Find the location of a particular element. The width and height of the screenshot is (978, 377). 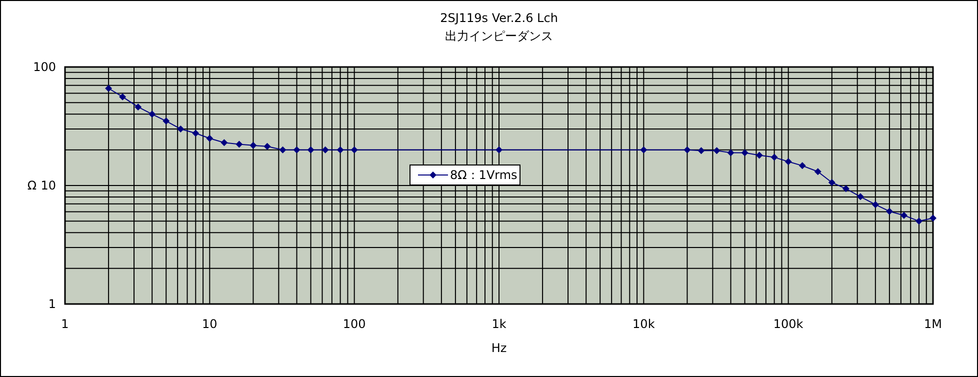

y-axis-title: Ω is located at coordinates (32, 185).